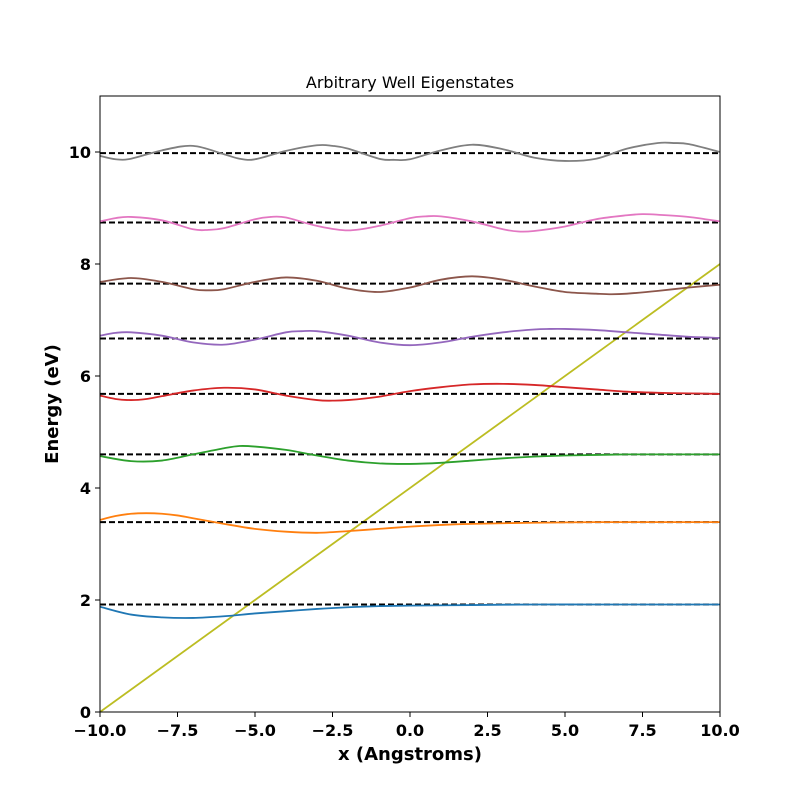 The height and width of the screenshot is (800, 800). I want to click on x-axis-ticks: −10.0 −7.5 −5.0 −2.5 0.0 2.5 5.0 7.5 10.0, so click(407, 726).